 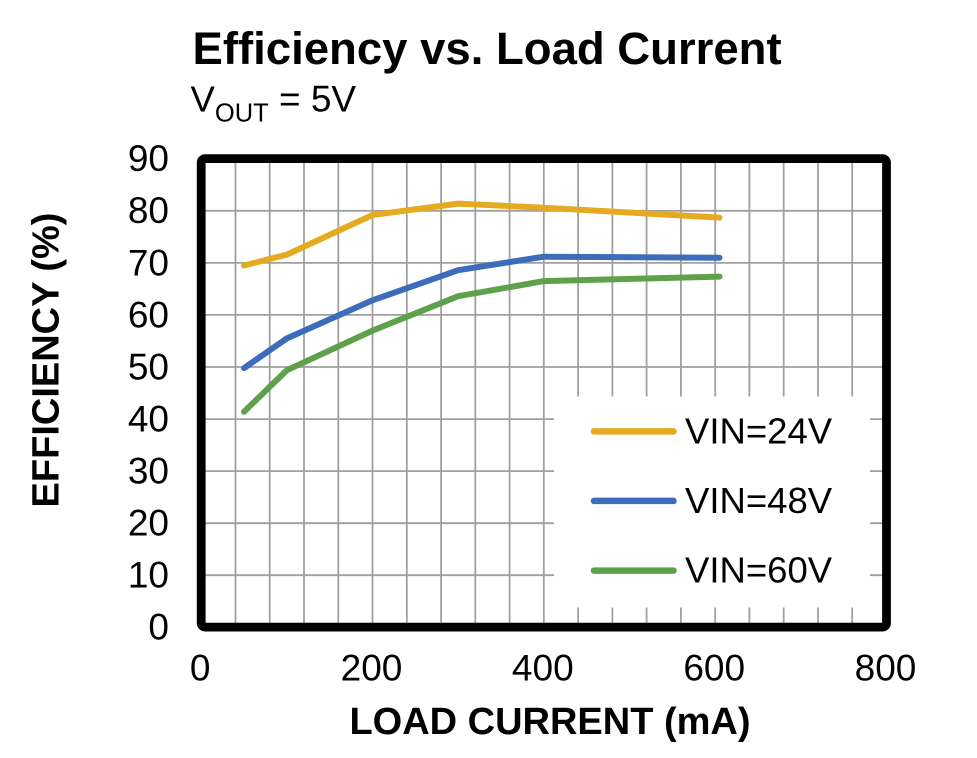 I want to click on svg-text: 400, so click(x=543, y=667).